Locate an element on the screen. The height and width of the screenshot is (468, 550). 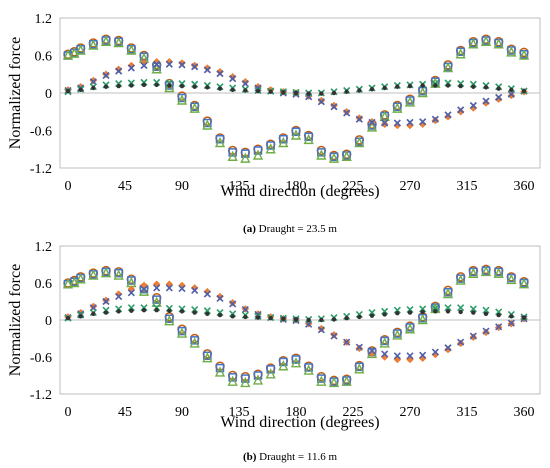
chart-caption: (a) Draught = 23.5 m is located at coordinates (290, 229).